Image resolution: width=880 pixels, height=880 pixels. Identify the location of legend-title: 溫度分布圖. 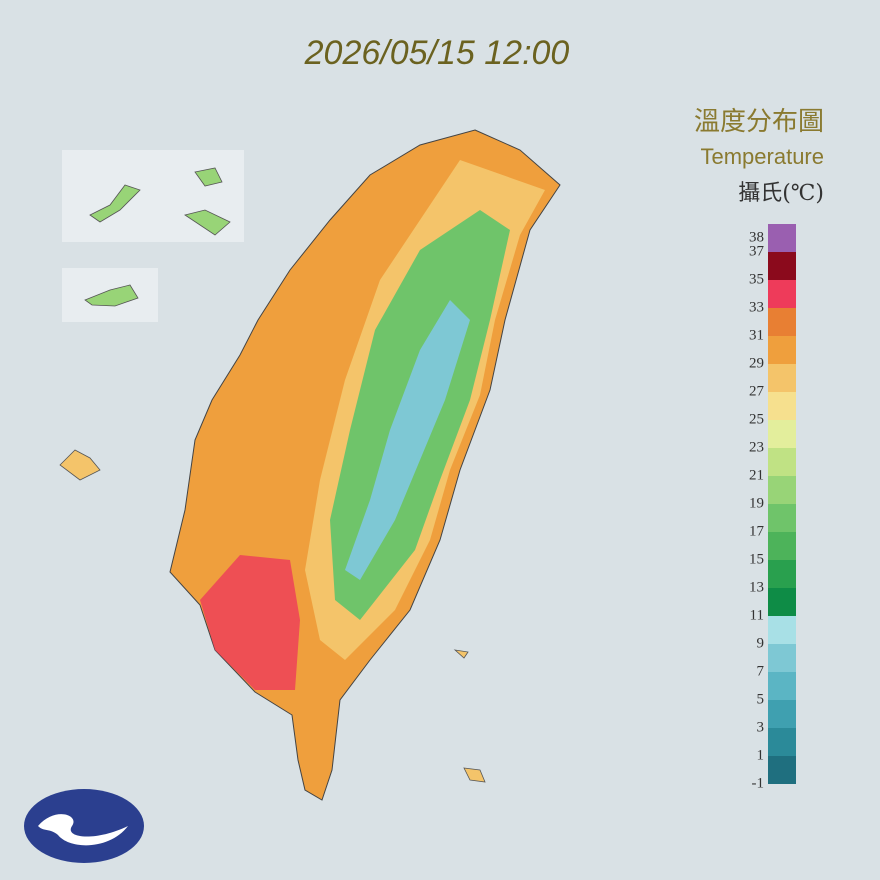
(759, 122).